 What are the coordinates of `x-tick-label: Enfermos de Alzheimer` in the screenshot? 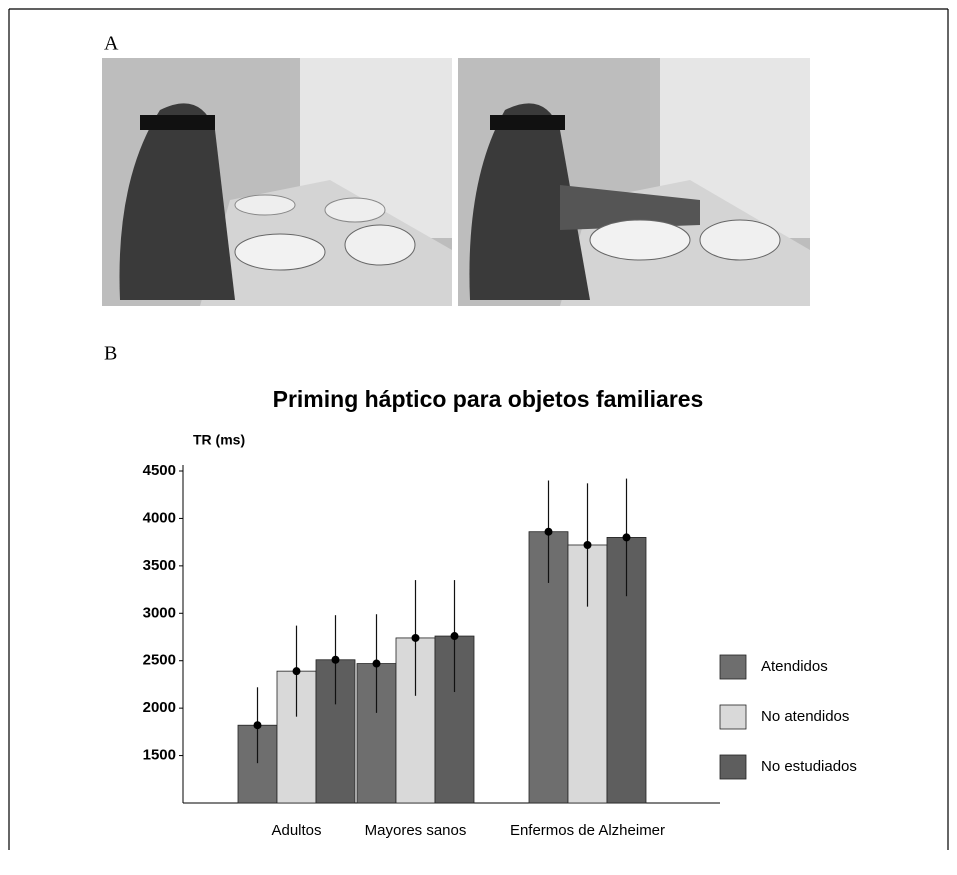 It's located at (587, 830).